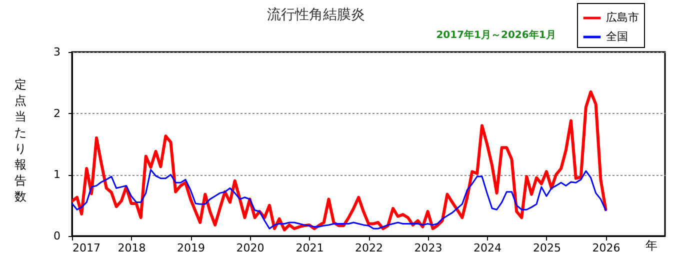 The image size is (700, 271). I want to click on y-tick-label: 3, so click(57, 52).